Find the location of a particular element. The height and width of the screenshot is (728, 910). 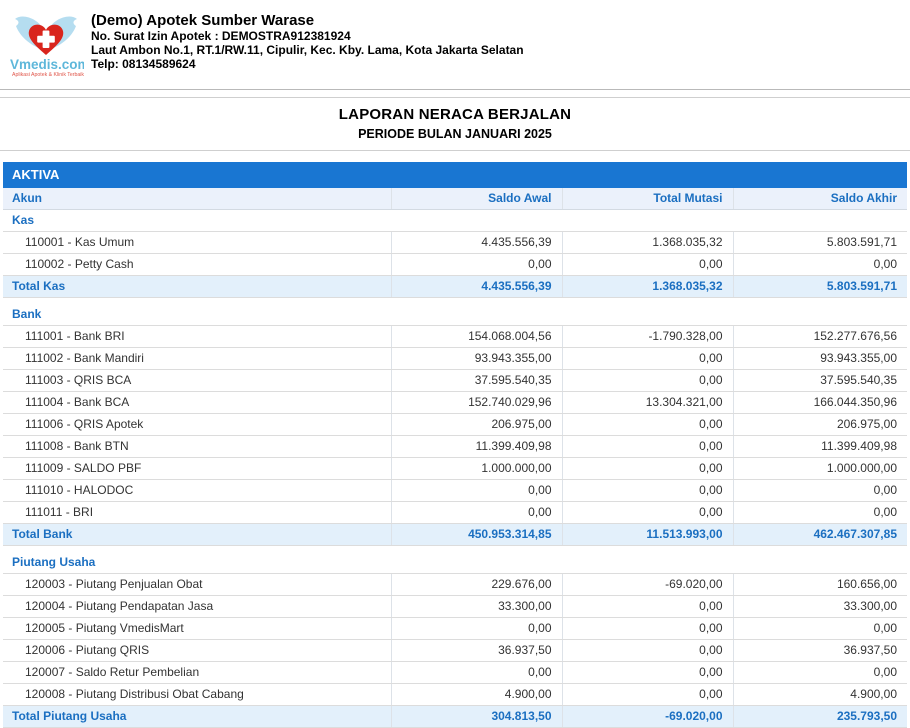

account-name-cell: 120008 - Piutang Distribusi Obat Cabang is located at coordinates (197, 694).